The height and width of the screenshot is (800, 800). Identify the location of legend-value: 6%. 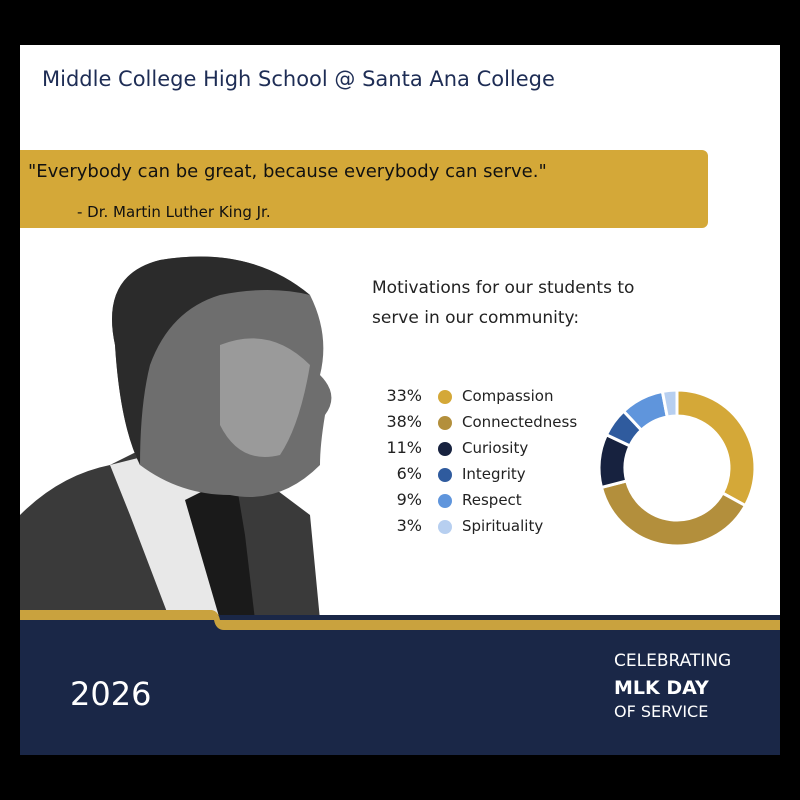
(409, 473).